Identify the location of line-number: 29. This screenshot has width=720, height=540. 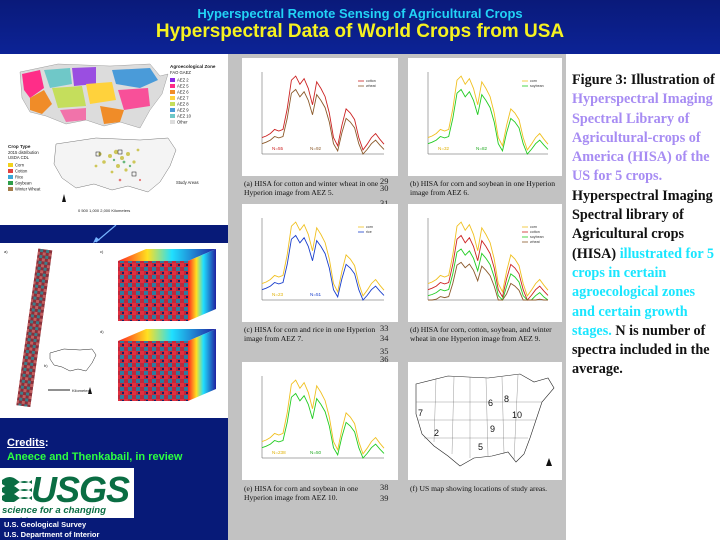
(384, 181).